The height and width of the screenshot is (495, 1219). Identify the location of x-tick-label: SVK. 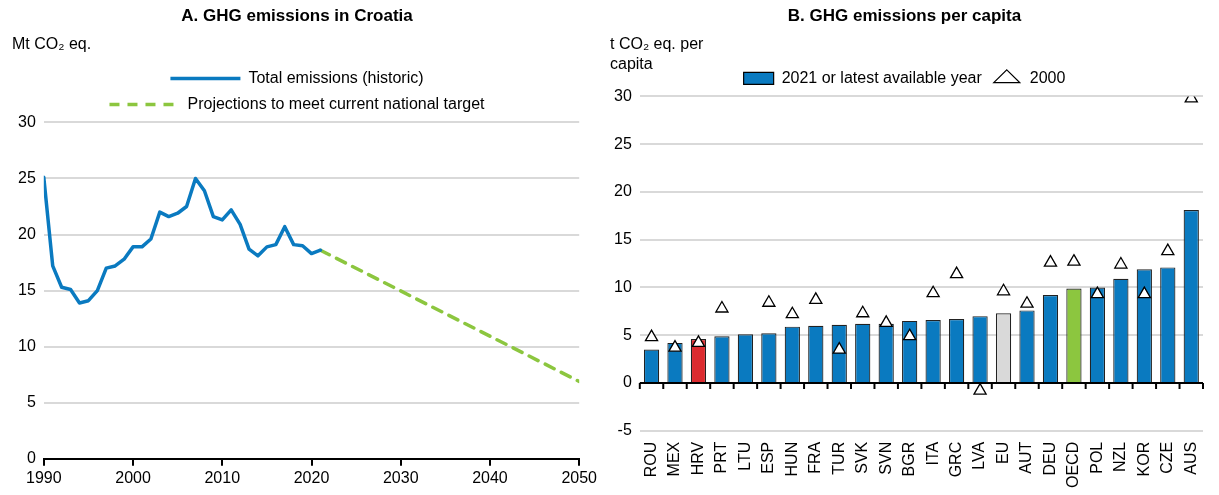
(862, 457).